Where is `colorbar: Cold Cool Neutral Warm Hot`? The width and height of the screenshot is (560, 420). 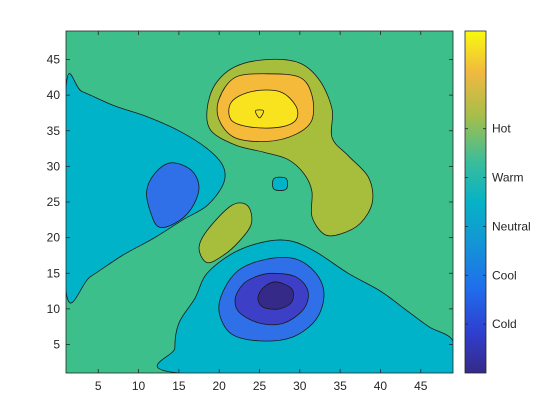
colorbar: Cold Cool Neutral Warm Hot is located at coordinates (497, 202).